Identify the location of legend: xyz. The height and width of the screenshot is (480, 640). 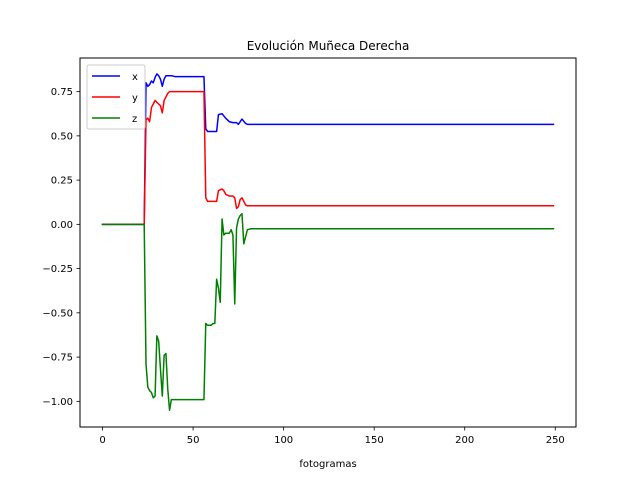
(116, 97).